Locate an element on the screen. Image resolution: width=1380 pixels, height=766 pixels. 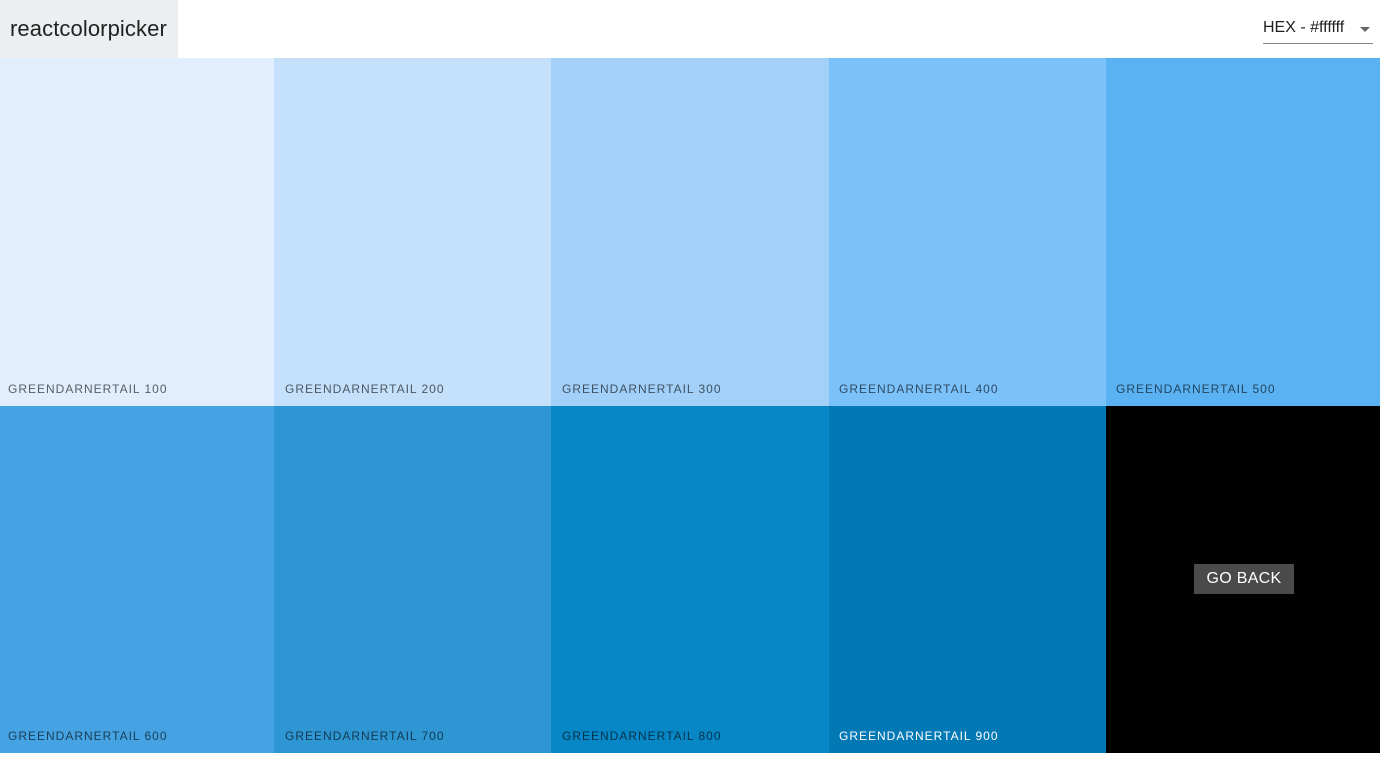
color-swatch: GREENDARNERTAIL 700 is located at coordinates (412, 579).